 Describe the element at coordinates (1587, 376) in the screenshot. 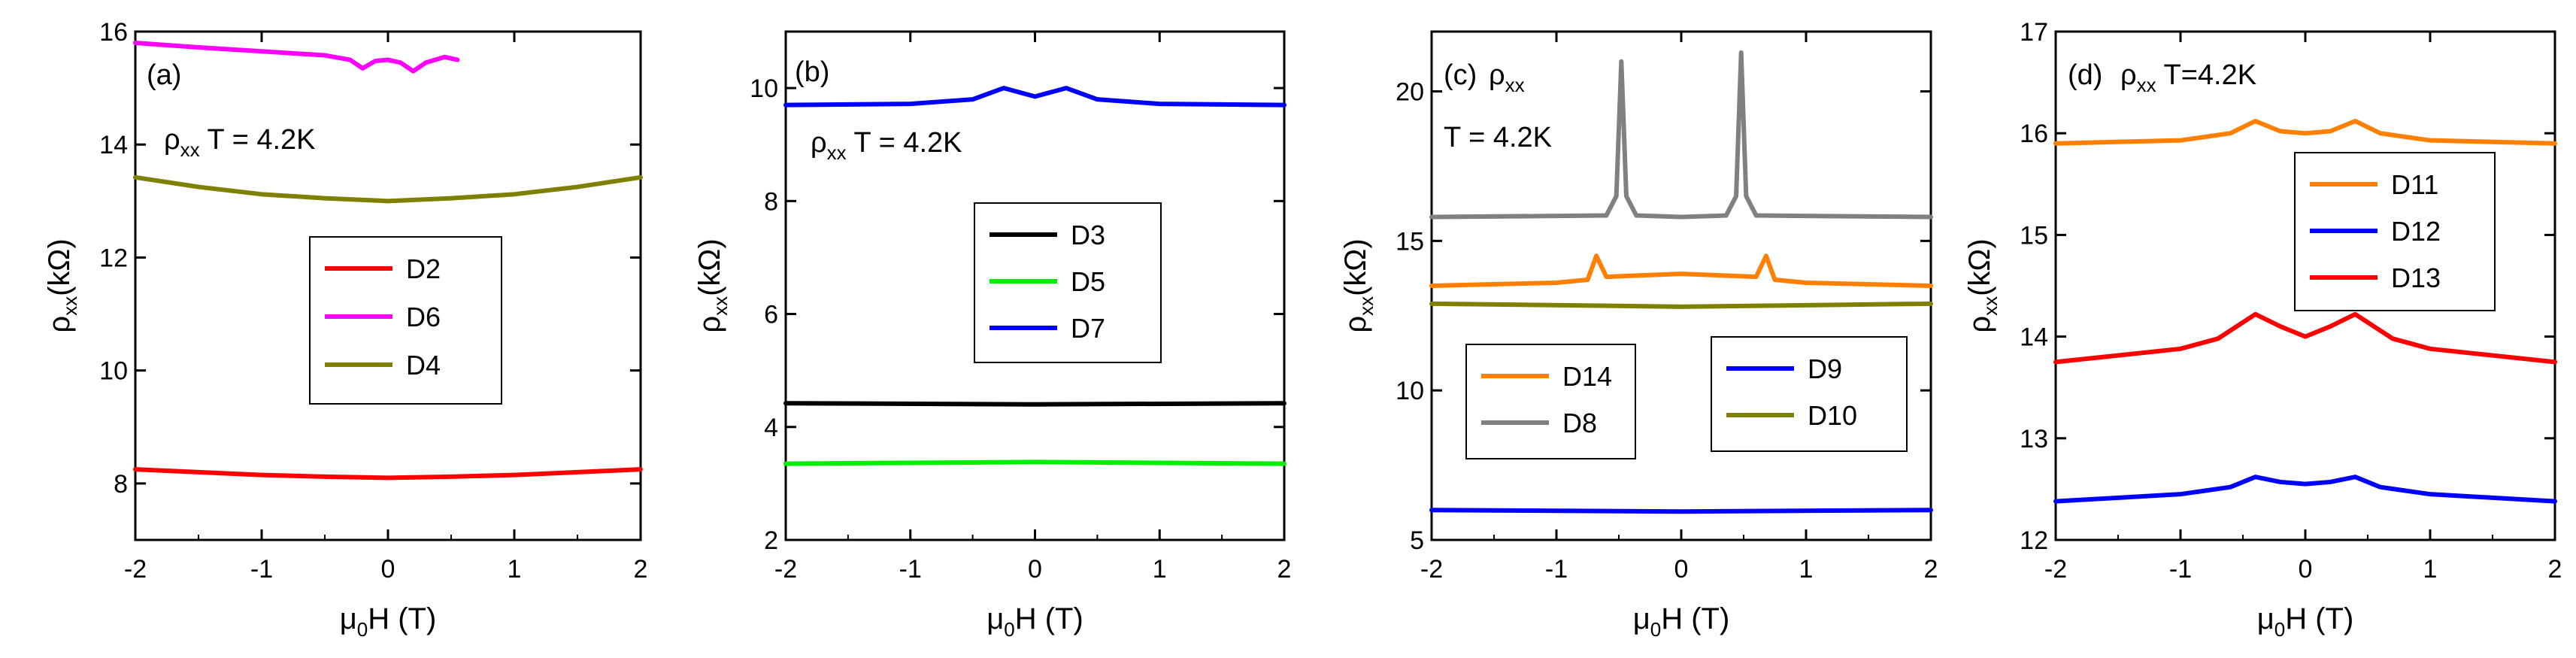

I see `legend-label-d14: D14` at that location.